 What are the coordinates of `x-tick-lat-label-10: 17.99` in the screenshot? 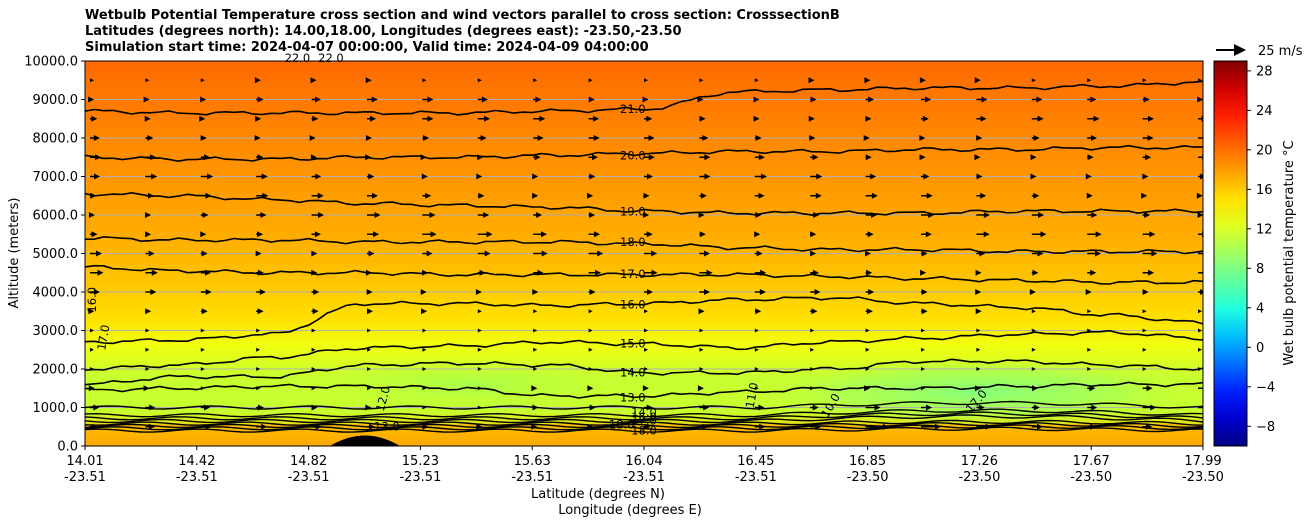 It's located at (1202, 461).